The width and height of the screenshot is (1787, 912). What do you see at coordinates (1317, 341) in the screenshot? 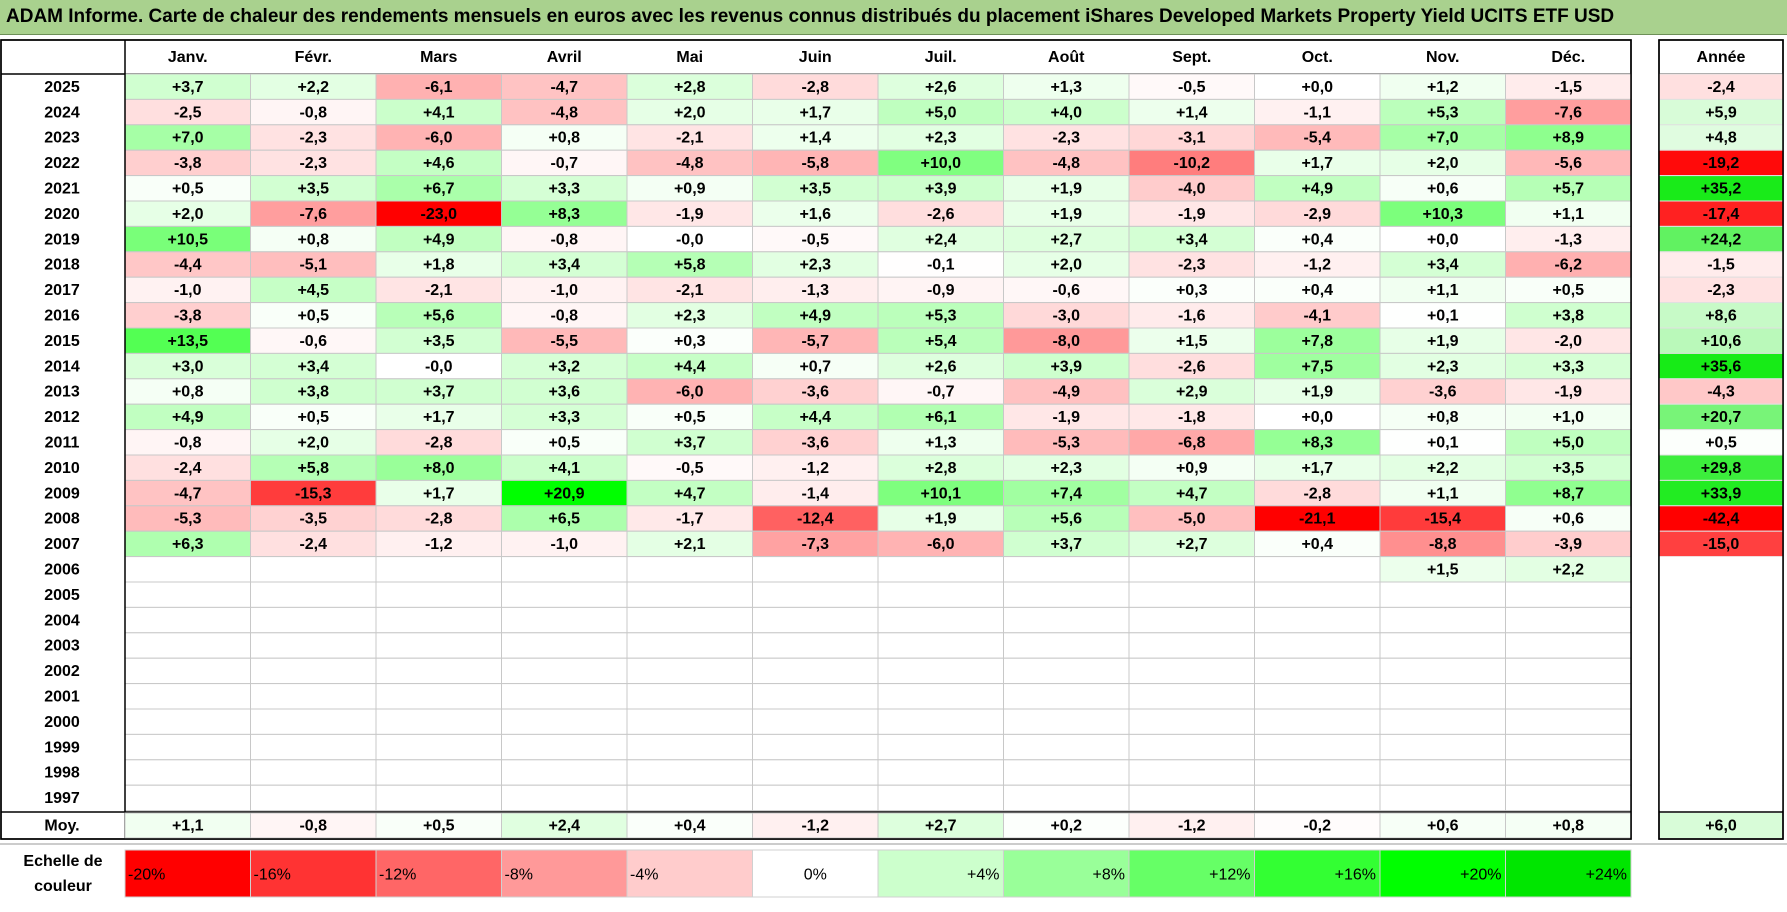
I see `cell-value: +7,8` at bounding box center [1317, 341].